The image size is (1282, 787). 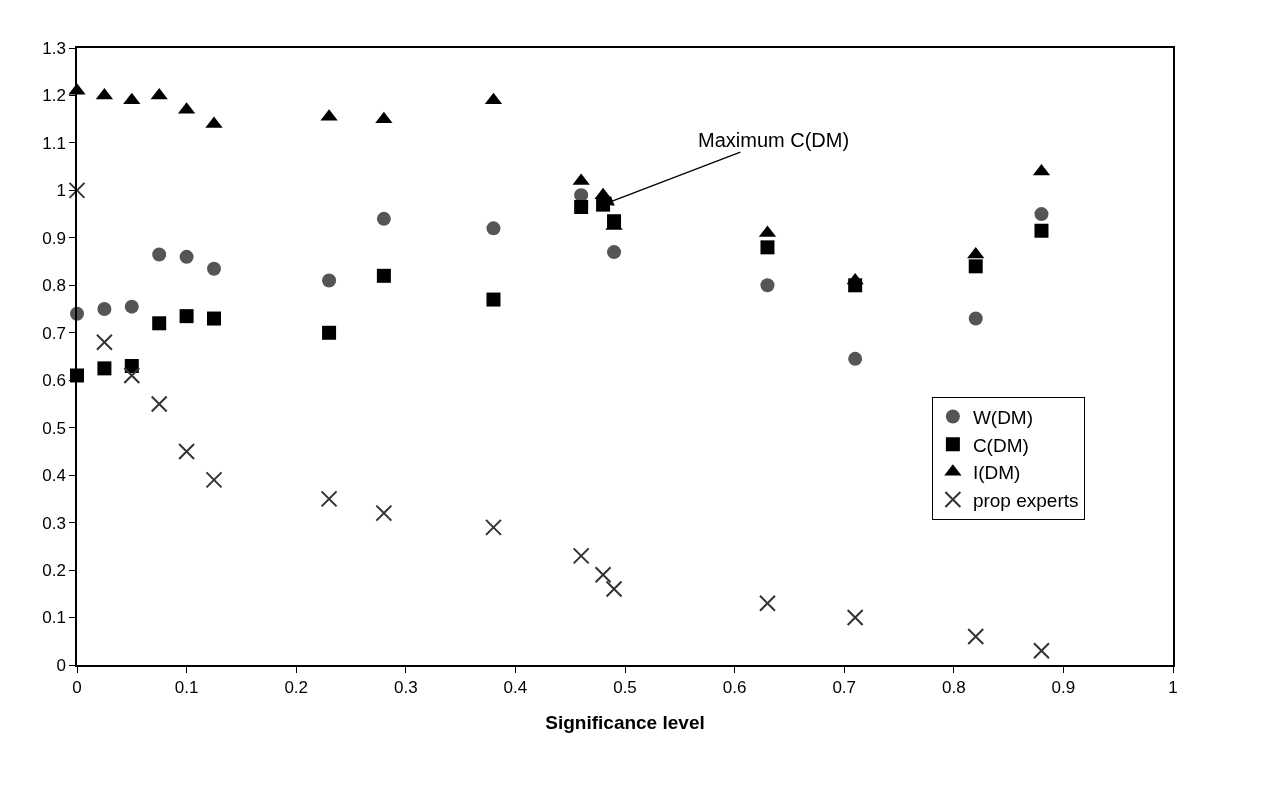 I want to click on x-tick-label: 0.2, so click(x=296, y=688).